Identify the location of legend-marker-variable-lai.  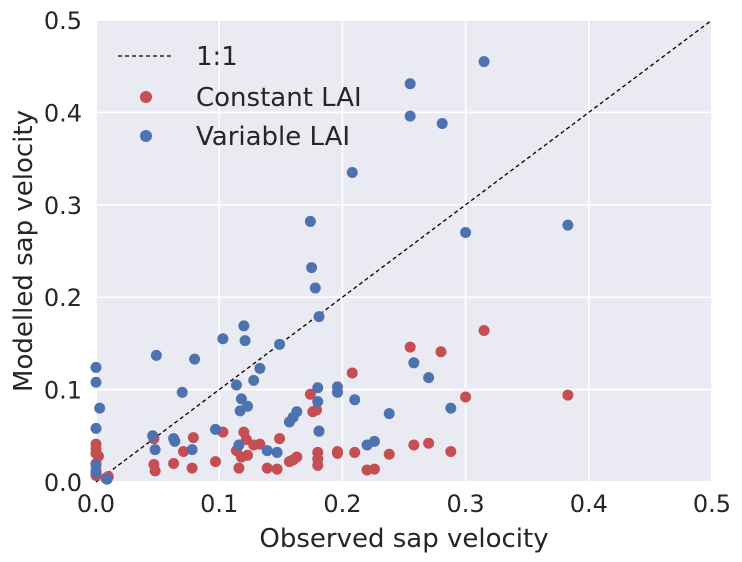
(146, 136).